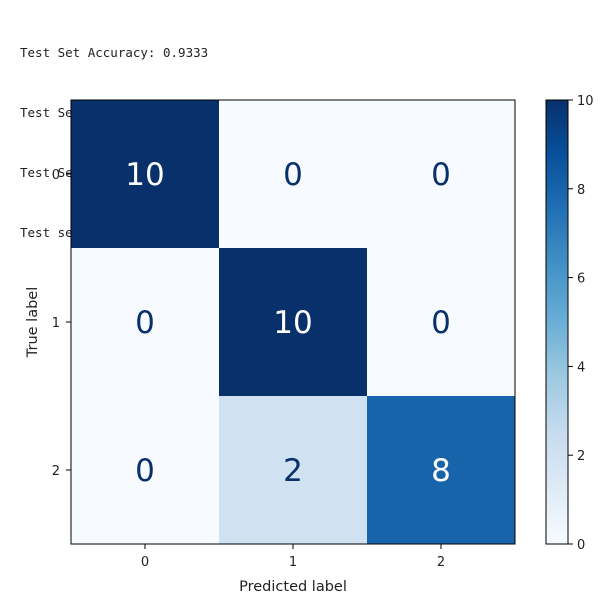 The height and width of the screenshot is (601, 607). I want to click on cell-value-2-1: 2, so click(293, 471).